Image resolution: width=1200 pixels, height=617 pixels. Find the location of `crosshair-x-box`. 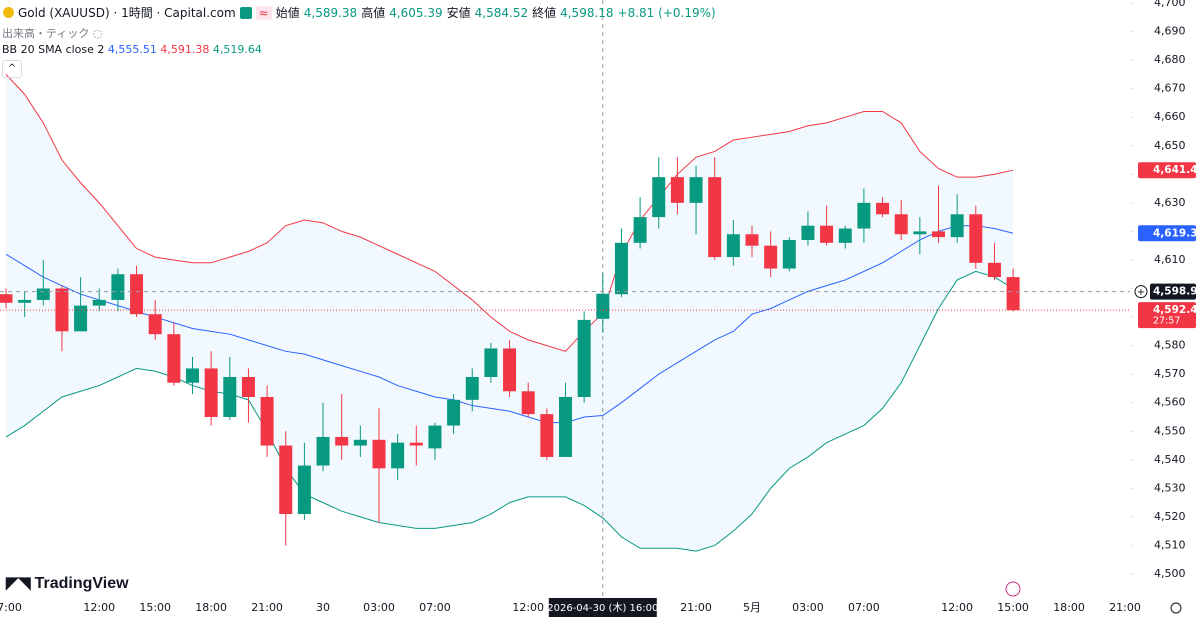

crosshair-x-box is located at coordinates (602, 607).